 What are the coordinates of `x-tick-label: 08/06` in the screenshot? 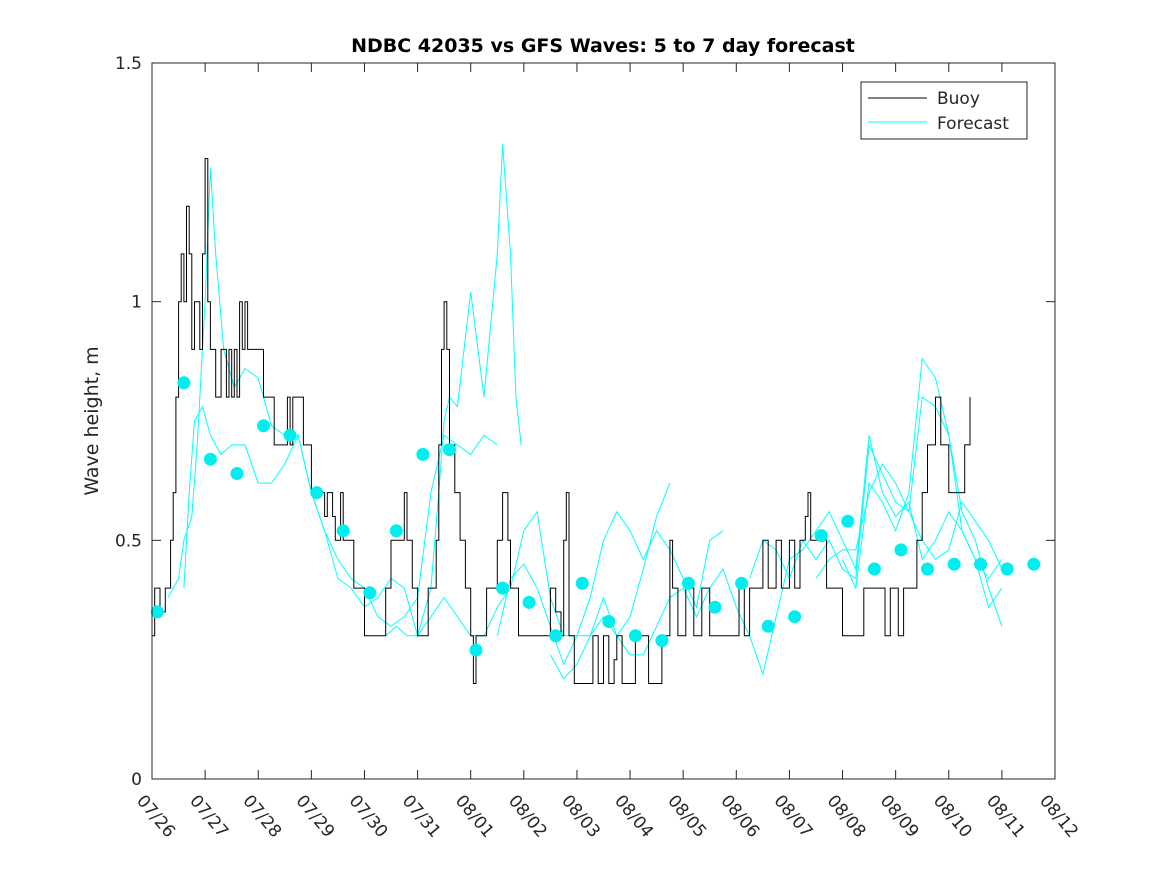 It's located at (739, 816).